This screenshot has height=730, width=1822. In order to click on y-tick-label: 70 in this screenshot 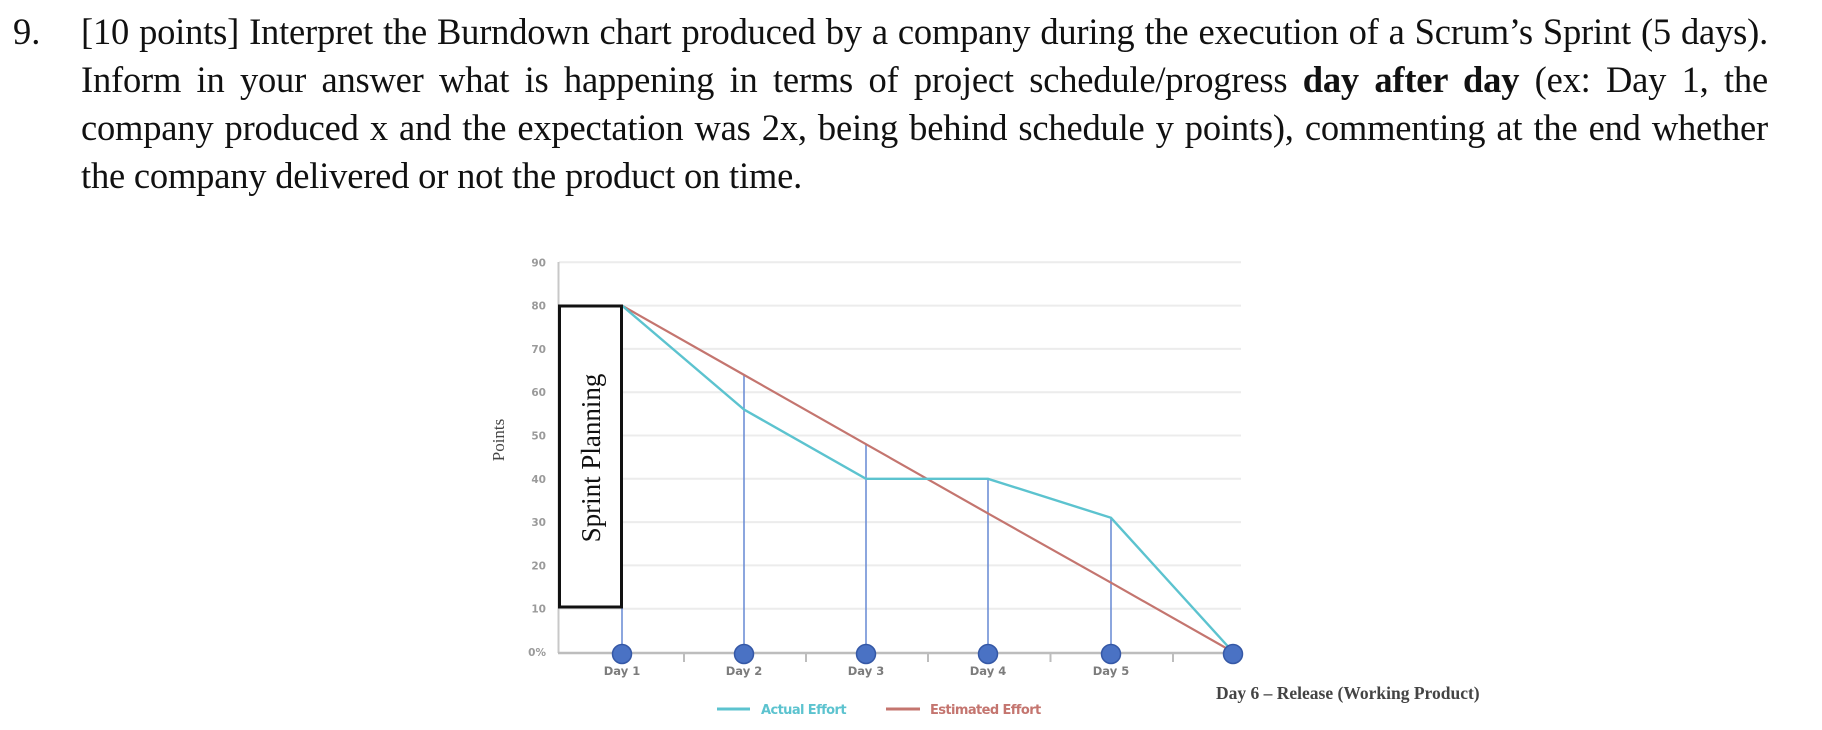, I will do `click(538, 350)`.